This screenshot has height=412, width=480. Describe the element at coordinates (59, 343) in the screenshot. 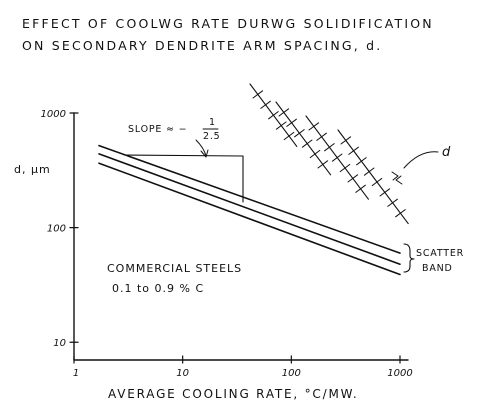

I see `y-tick-label: 10` at that location.